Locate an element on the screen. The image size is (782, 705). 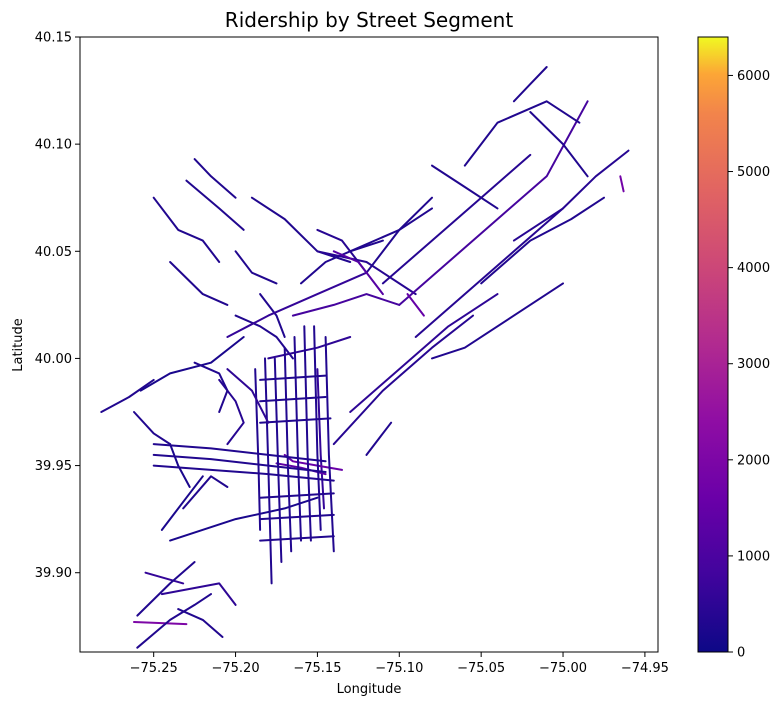
x-tick-label: −75.00 is located at coordinates (563, 668).